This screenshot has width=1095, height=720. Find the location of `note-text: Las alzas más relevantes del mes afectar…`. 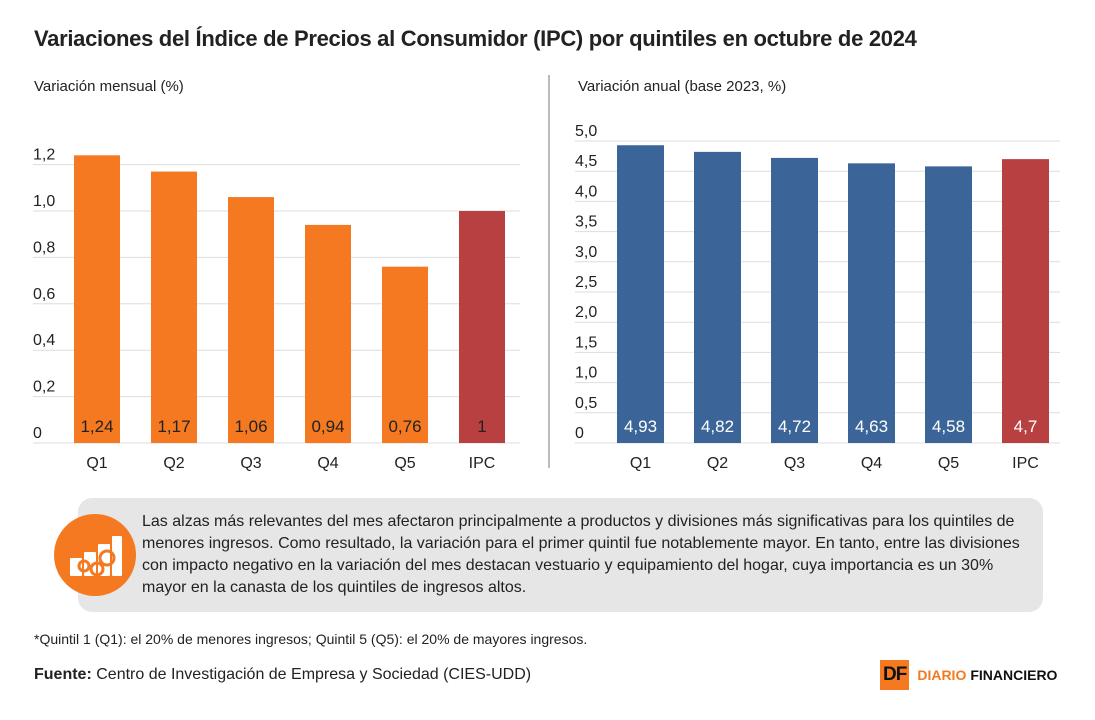

note-text: Las alzas más relevantes del mes afectar… is located at coordinates (581, 554).